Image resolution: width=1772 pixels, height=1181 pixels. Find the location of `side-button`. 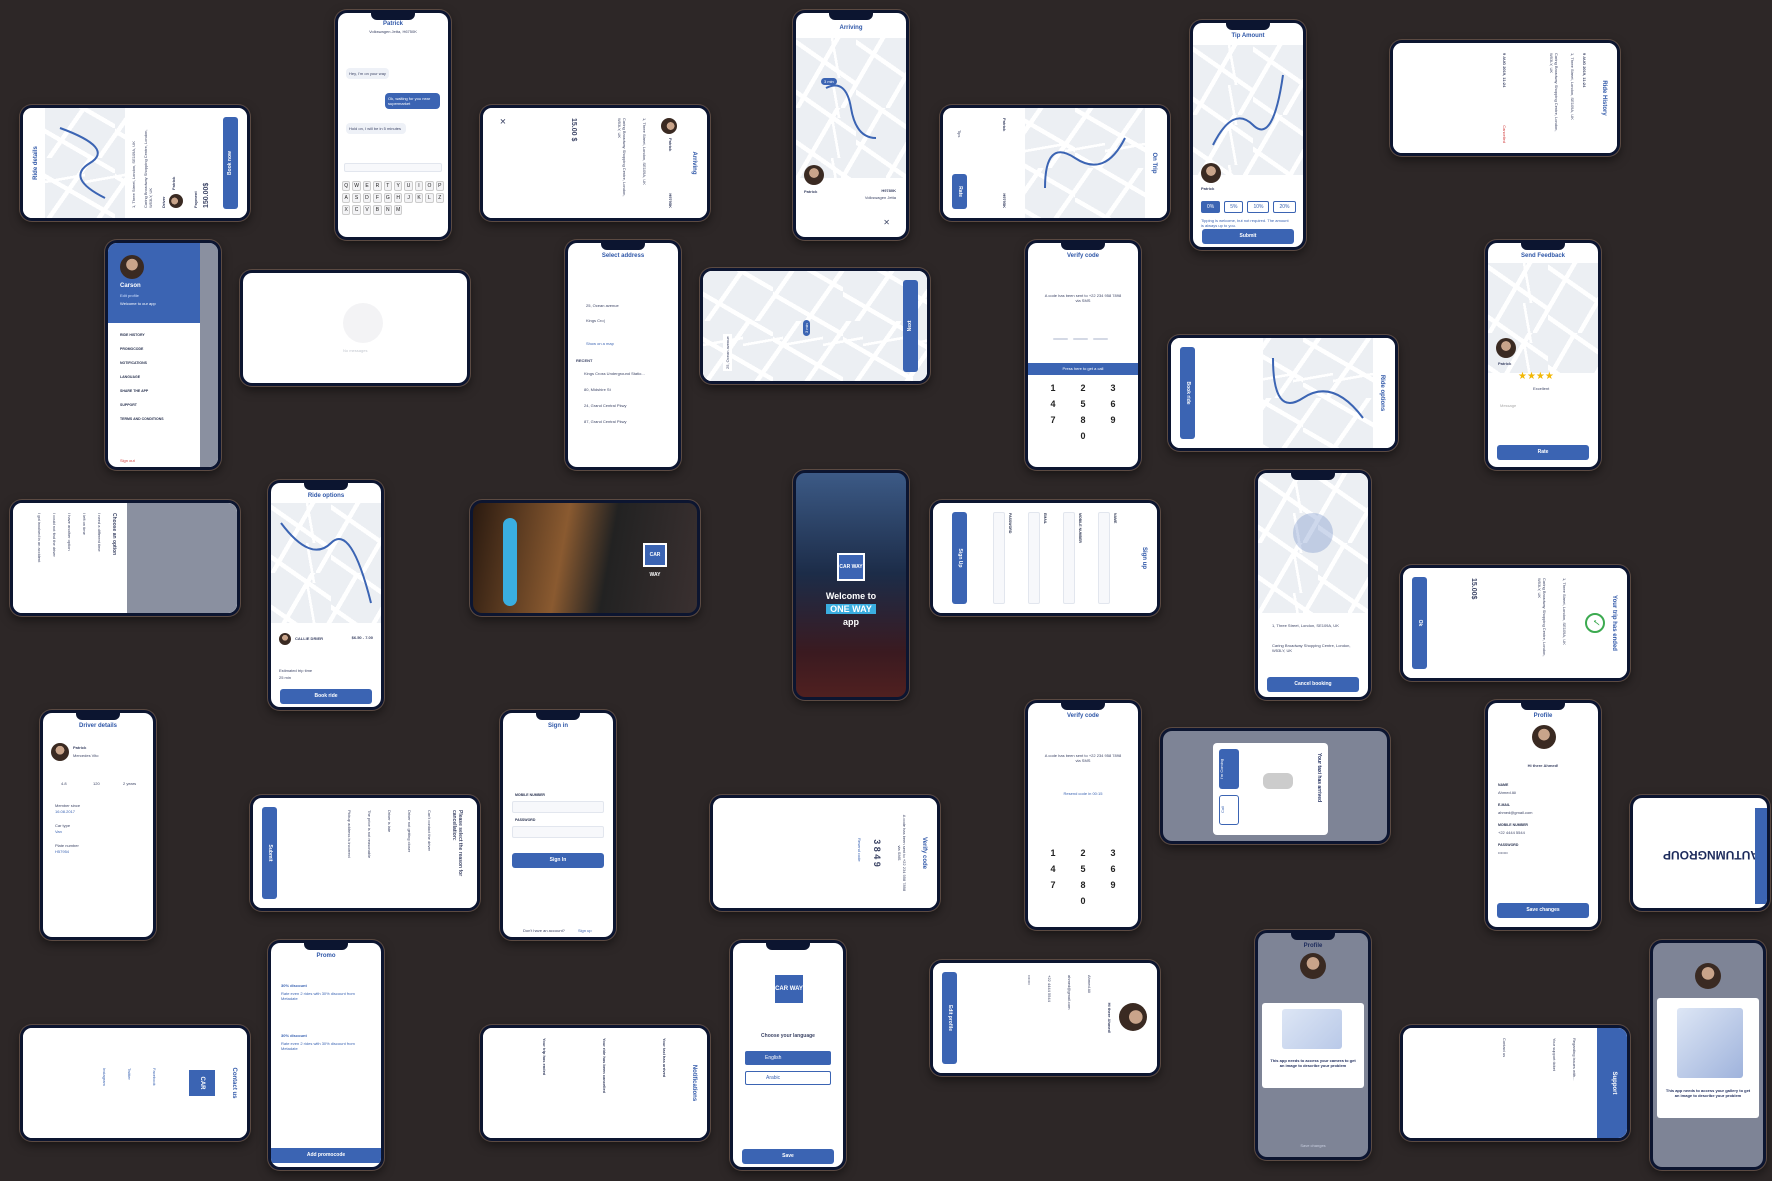

side-button is located at coordinates (1761, 856).